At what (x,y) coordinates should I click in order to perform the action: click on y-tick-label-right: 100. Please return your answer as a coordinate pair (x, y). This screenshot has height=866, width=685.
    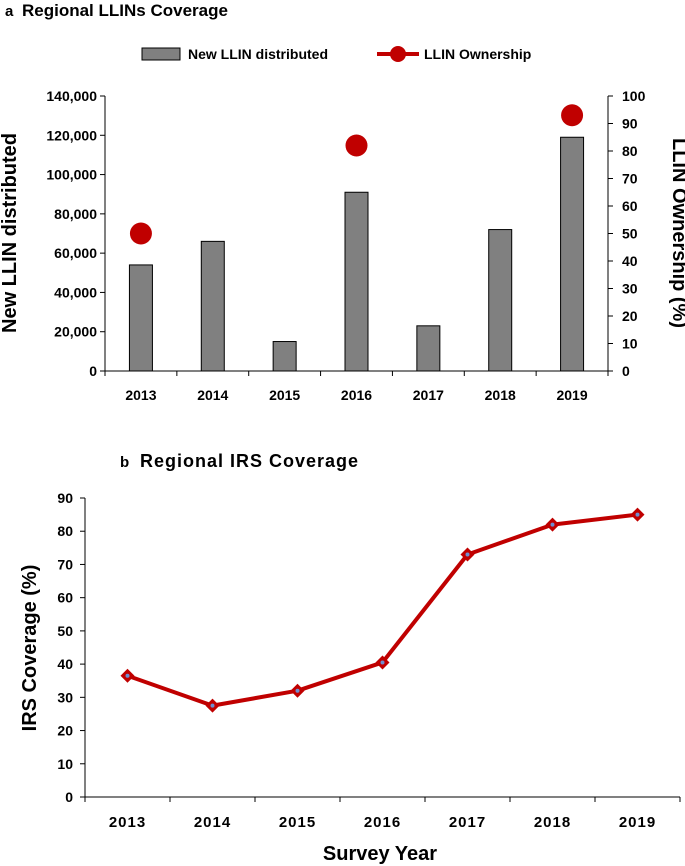
    Looking at the image, I should click on (634, 96).